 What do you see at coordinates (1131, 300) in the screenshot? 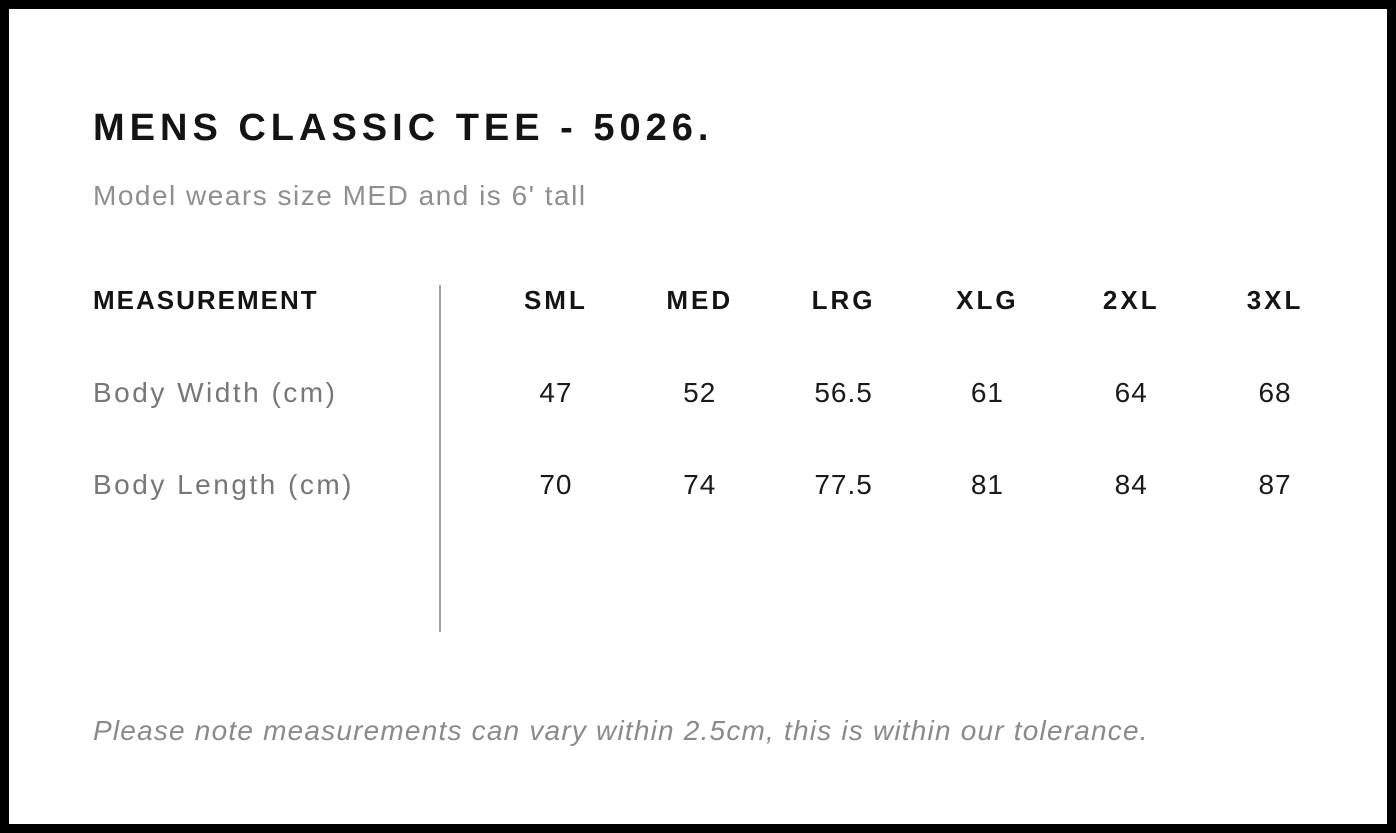
I see `size-column-header-2xl: 2XL` at bounding box center [1131, 300].